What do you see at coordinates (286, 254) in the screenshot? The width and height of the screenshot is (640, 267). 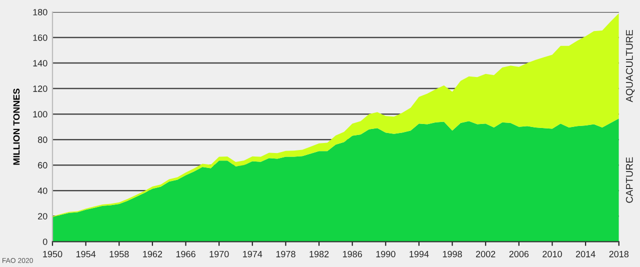 I see `x-tick-label: 1978` at bounding box center [286, 254].